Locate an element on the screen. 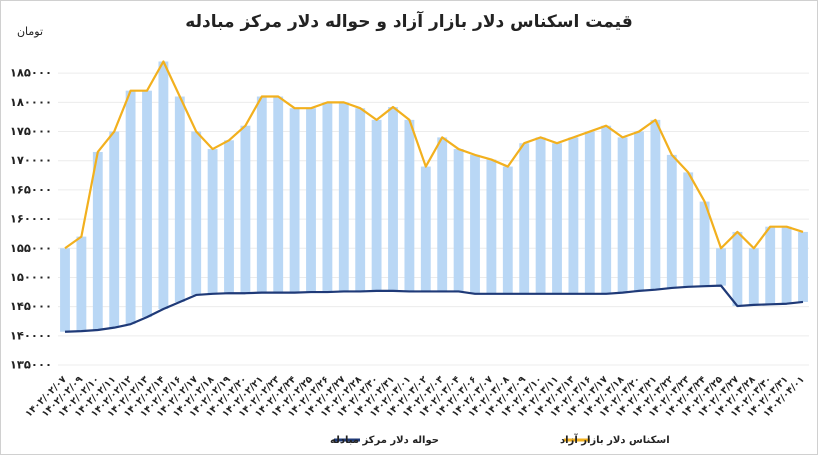 This screenshot has width=818, height=455. y-unit: تومان is located at coordinates (30, 31).